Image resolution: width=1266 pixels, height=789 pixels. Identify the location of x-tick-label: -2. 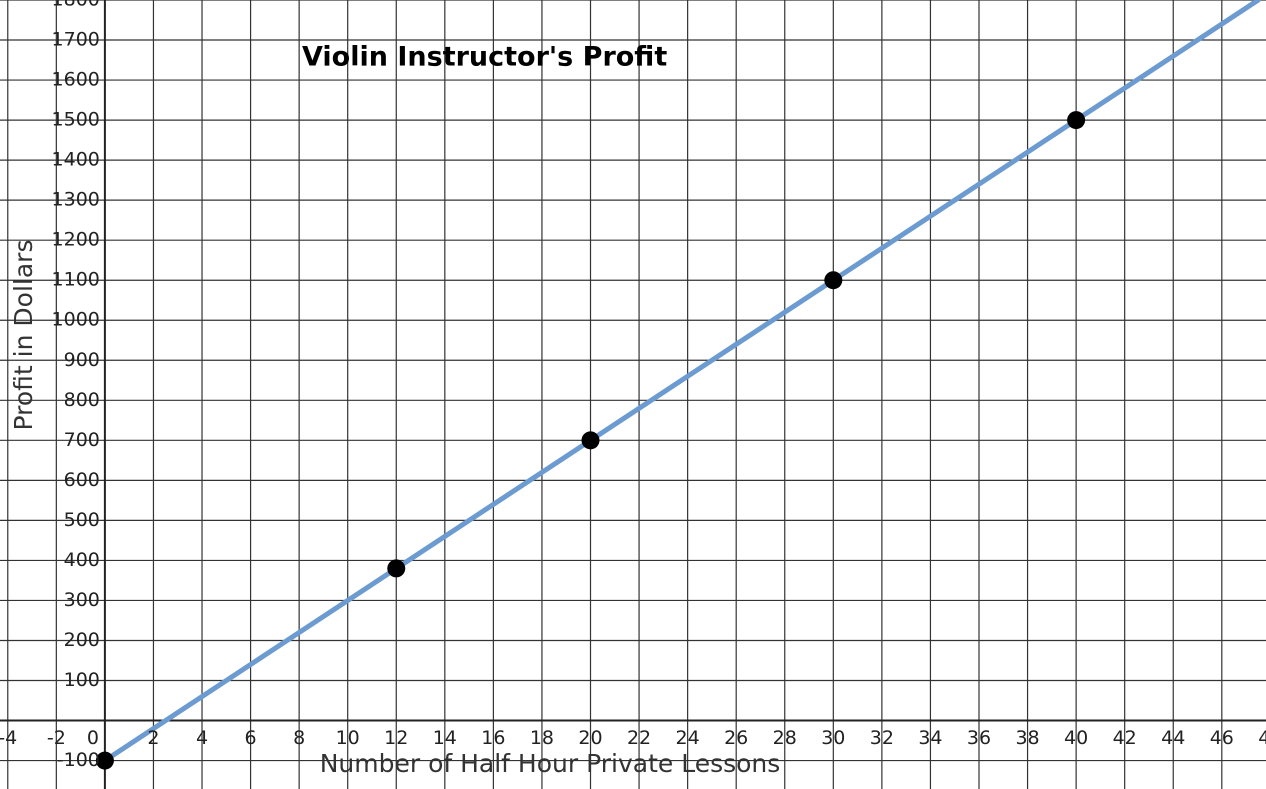
(56, 738).